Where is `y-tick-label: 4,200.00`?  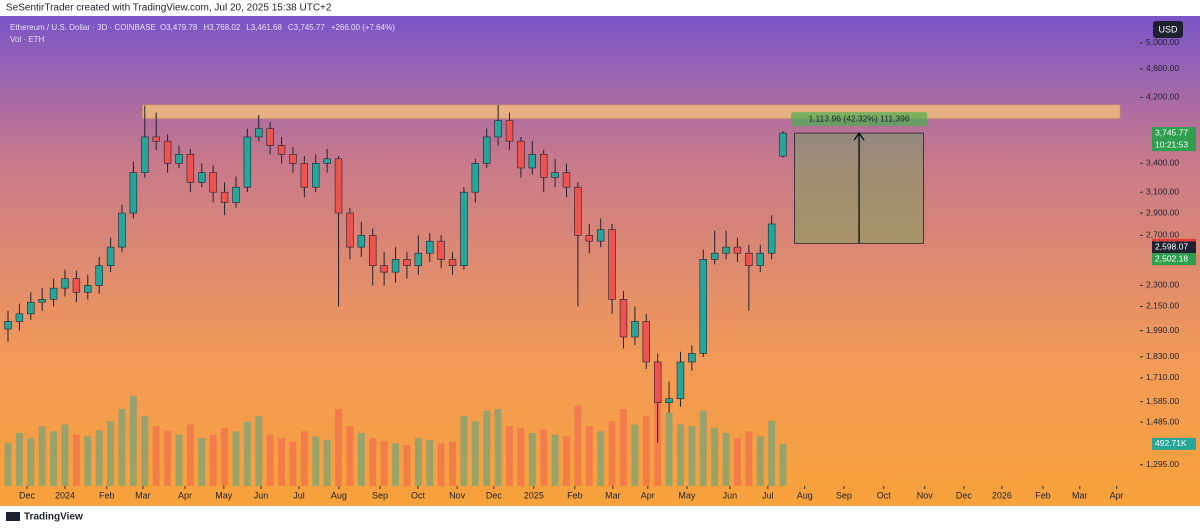 y-tick-label: 4,200.00 is located at coordinates (1162, 97).